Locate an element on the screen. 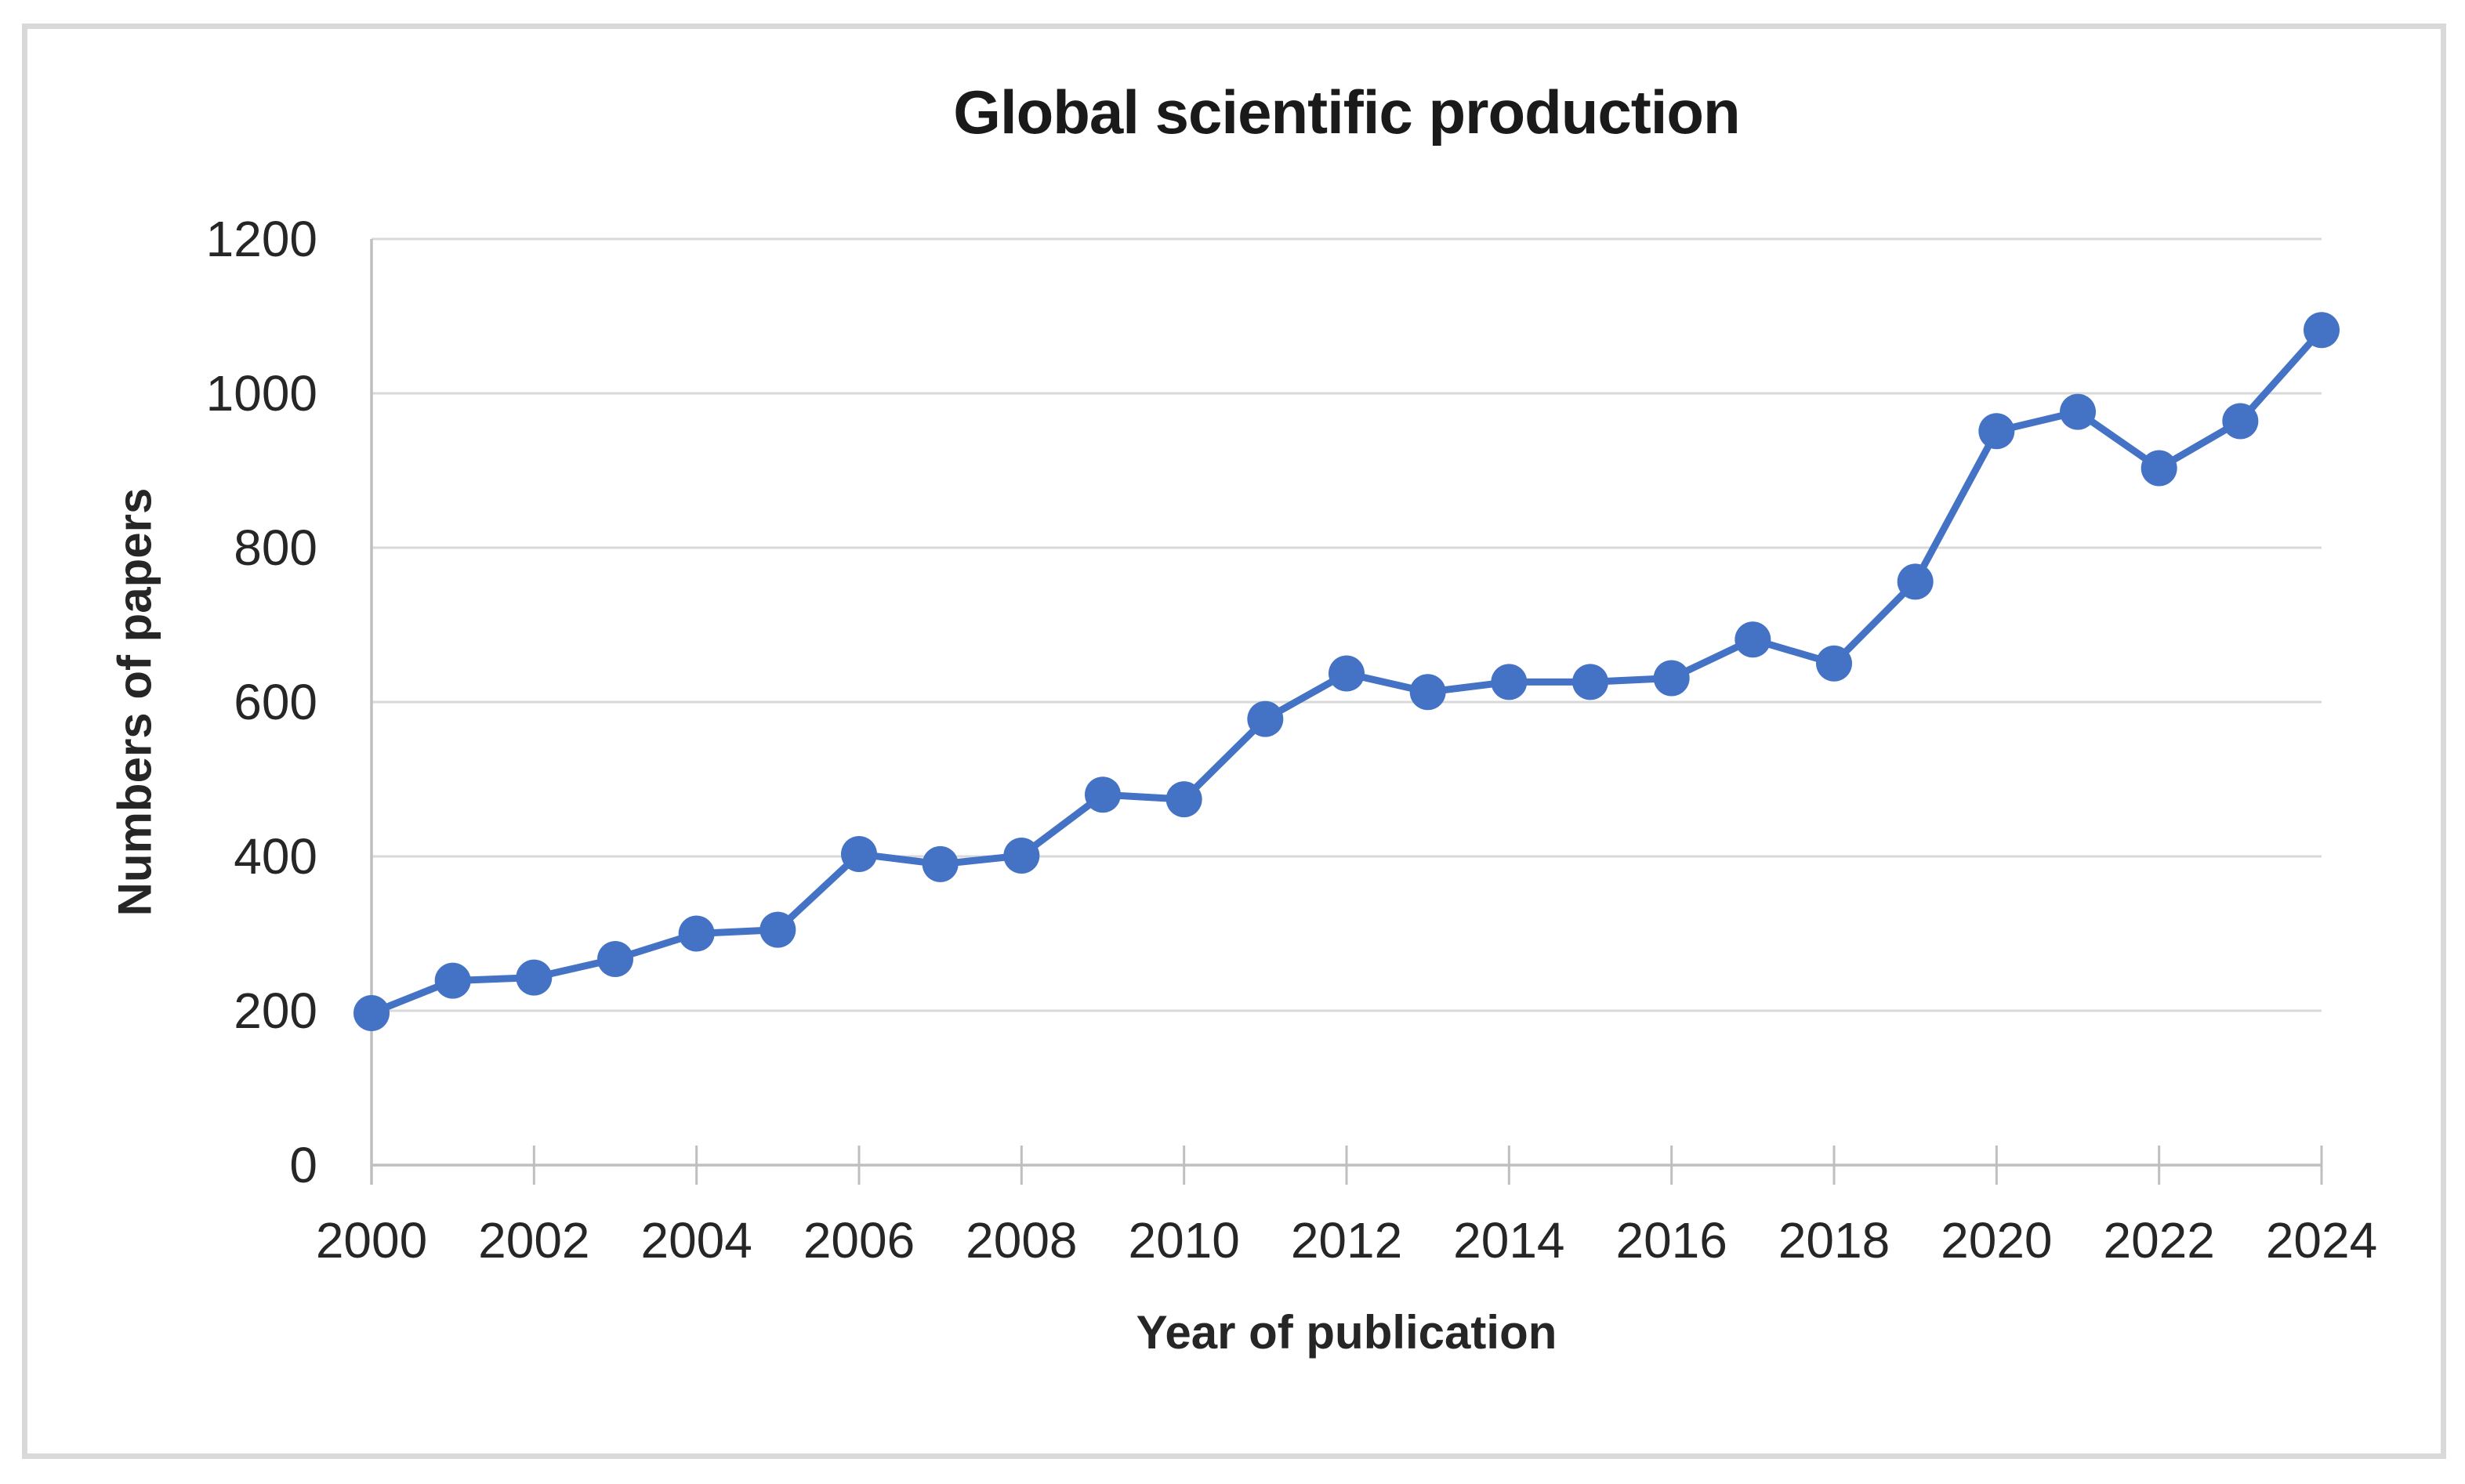  x-tick-label: 2014 is located at coordinates (1509, 1240).